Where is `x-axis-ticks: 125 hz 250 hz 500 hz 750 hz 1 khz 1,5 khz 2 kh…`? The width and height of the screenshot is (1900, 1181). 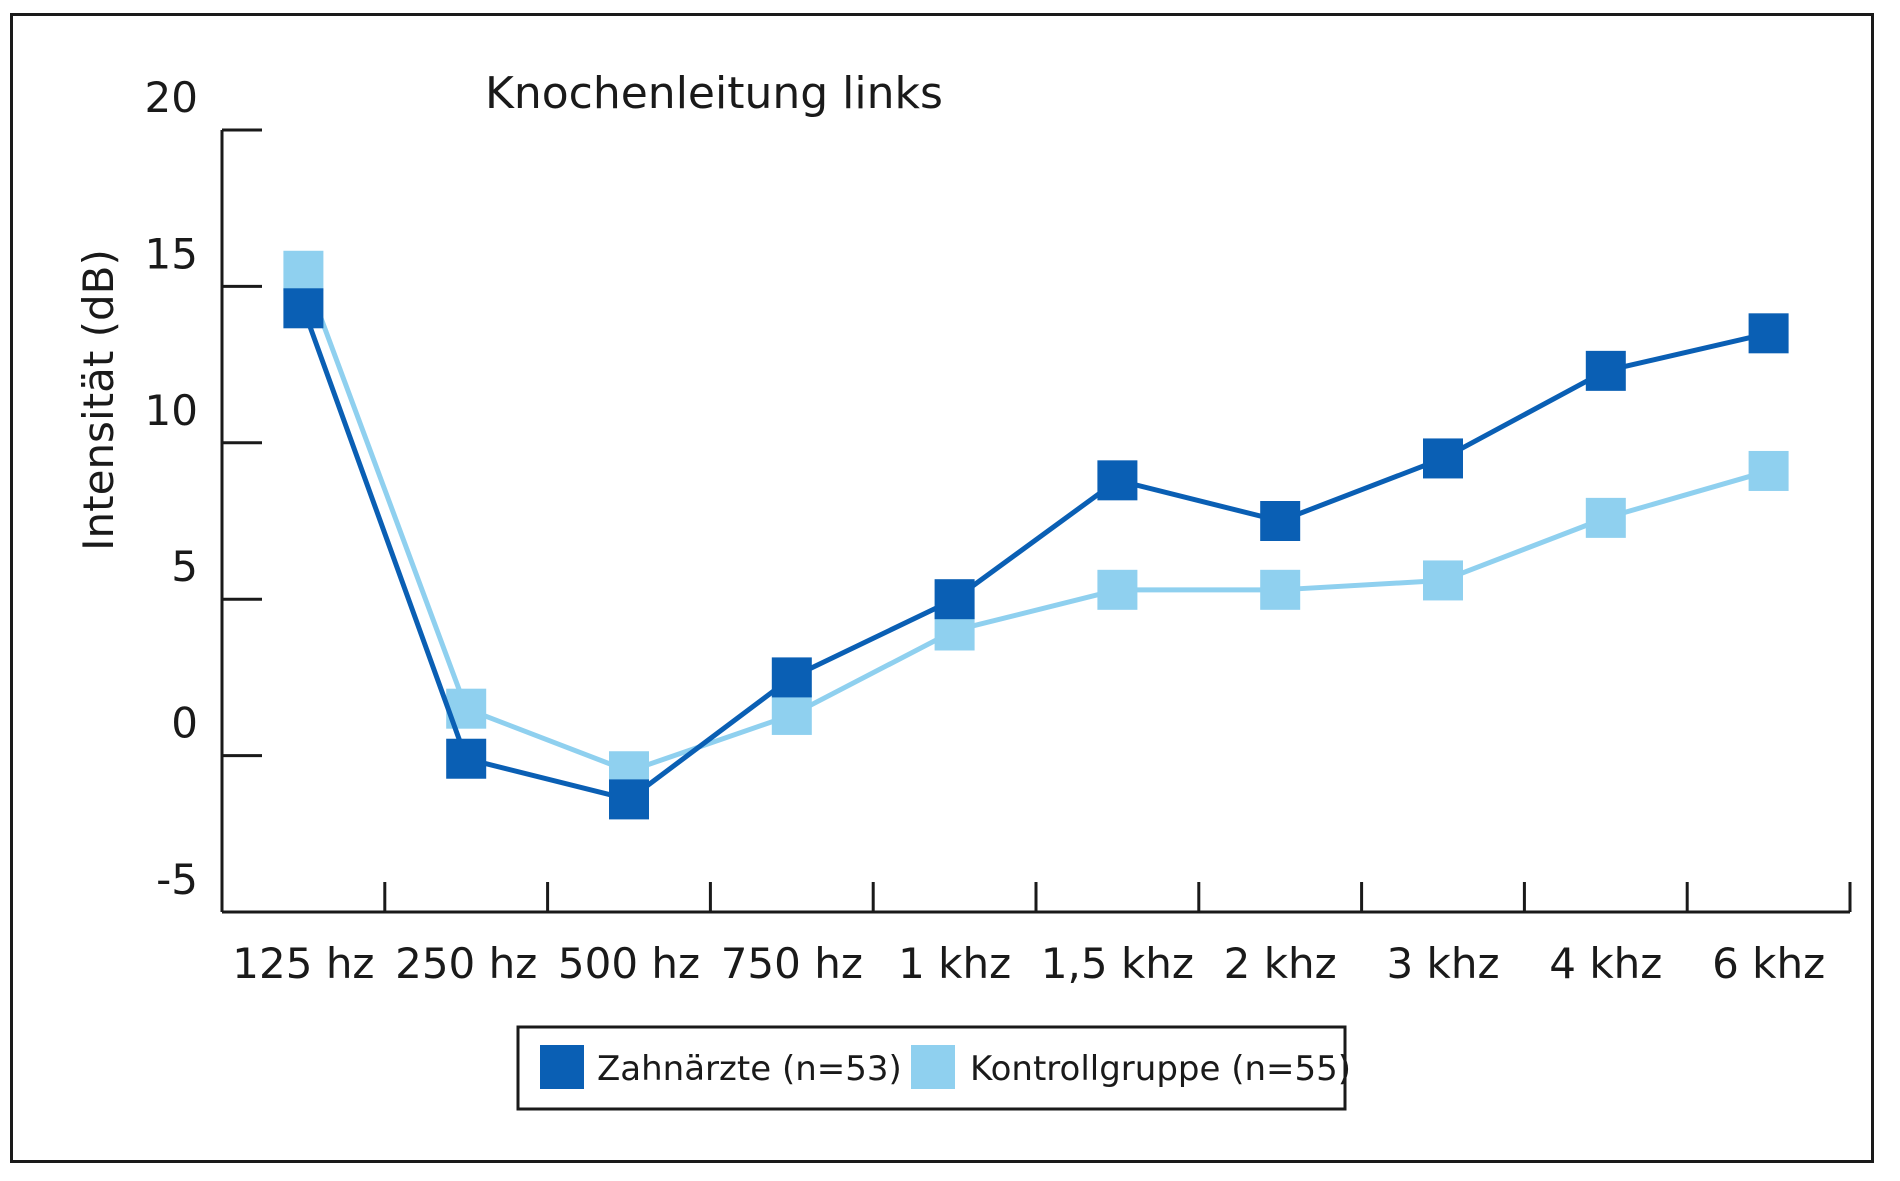
x-axis-ticks: 125 hz 250 hz 500 hz 750 hz 1 khz 1,5 khz 2 kh… is located at coordinates (1042, 935).